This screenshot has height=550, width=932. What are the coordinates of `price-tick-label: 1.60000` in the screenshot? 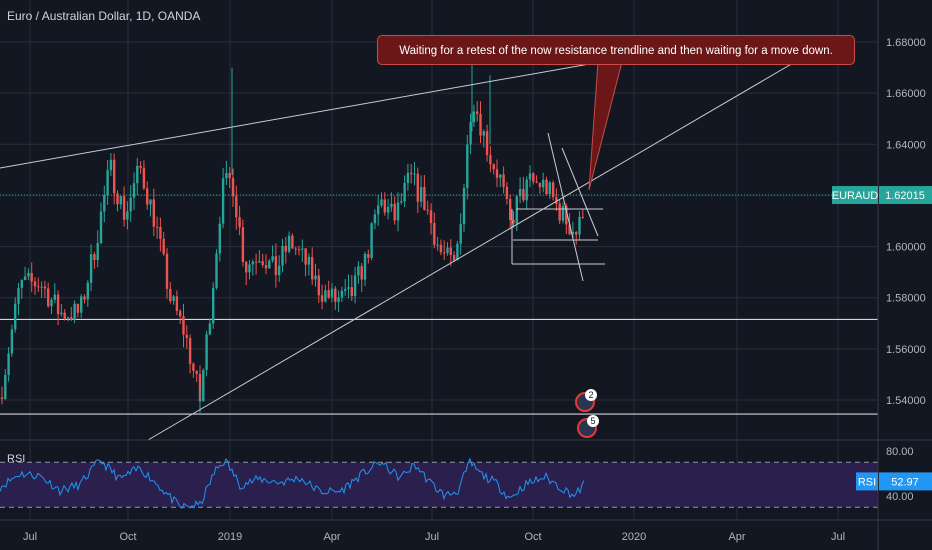 It's located at (906, 248).